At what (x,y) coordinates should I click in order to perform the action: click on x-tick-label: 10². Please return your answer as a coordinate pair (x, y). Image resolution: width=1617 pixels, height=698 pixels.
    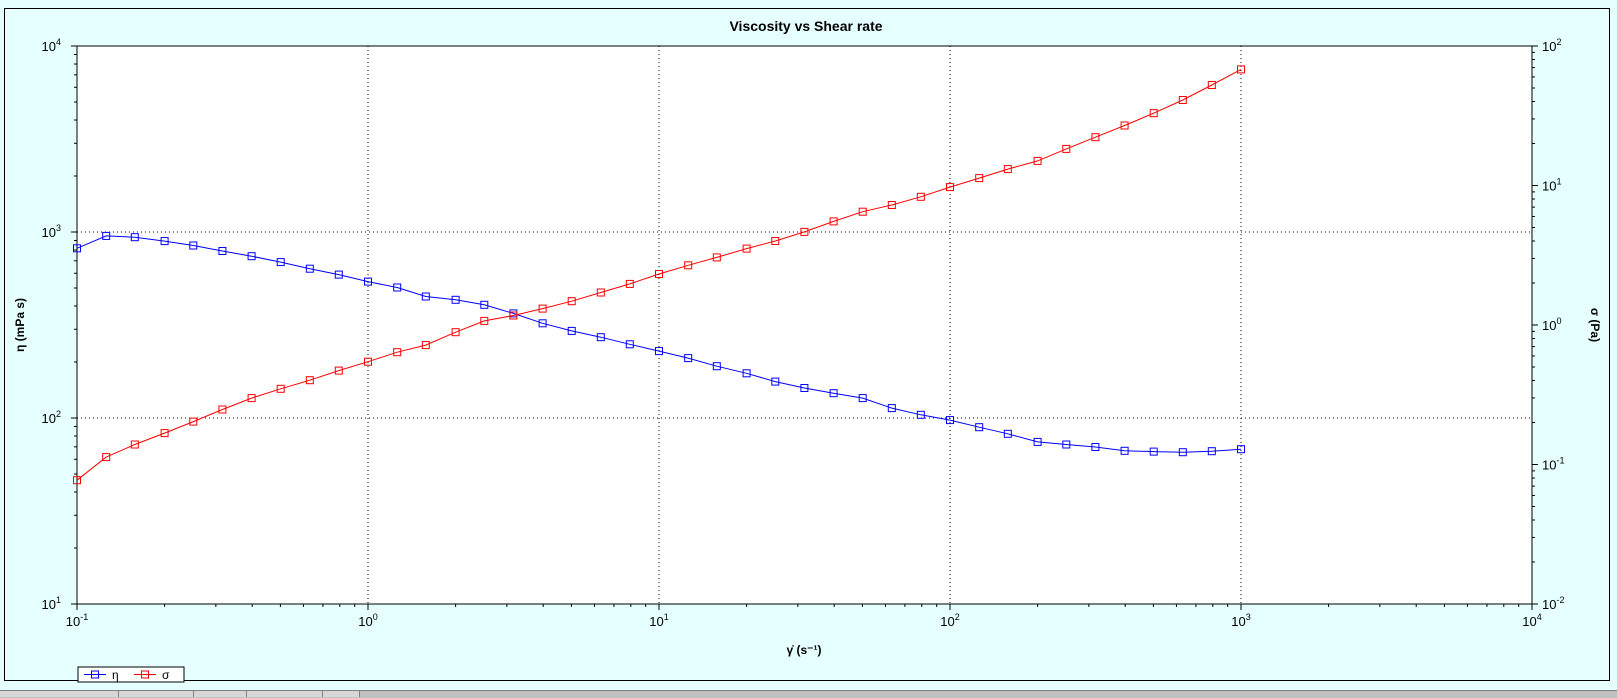
    Looking at the image, I should click on (949, 620).